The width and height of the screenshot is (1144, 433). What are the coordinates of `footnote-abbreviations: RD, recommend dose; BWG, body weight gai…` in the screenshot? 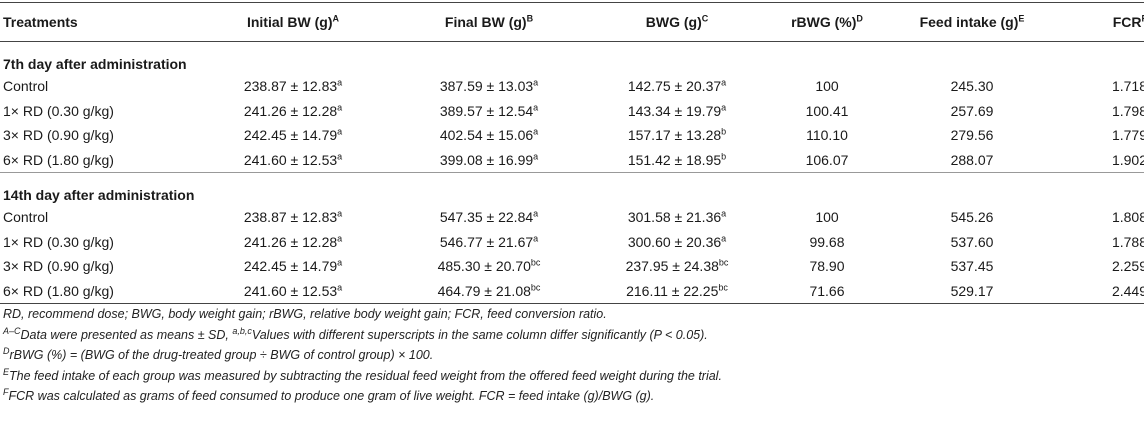 It's located at (305, 314).